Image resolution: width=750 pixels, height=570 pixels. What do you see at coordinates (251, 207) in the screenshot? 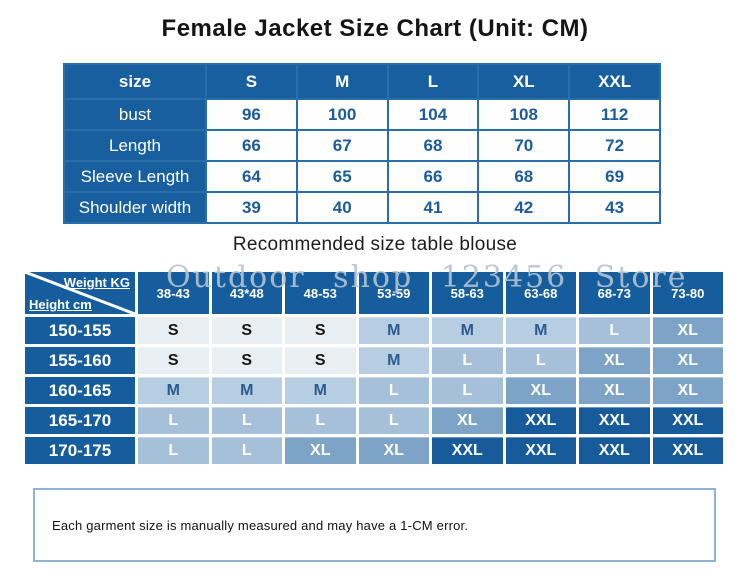
I see `cell-value: 39` at bounding box center [251, 207].